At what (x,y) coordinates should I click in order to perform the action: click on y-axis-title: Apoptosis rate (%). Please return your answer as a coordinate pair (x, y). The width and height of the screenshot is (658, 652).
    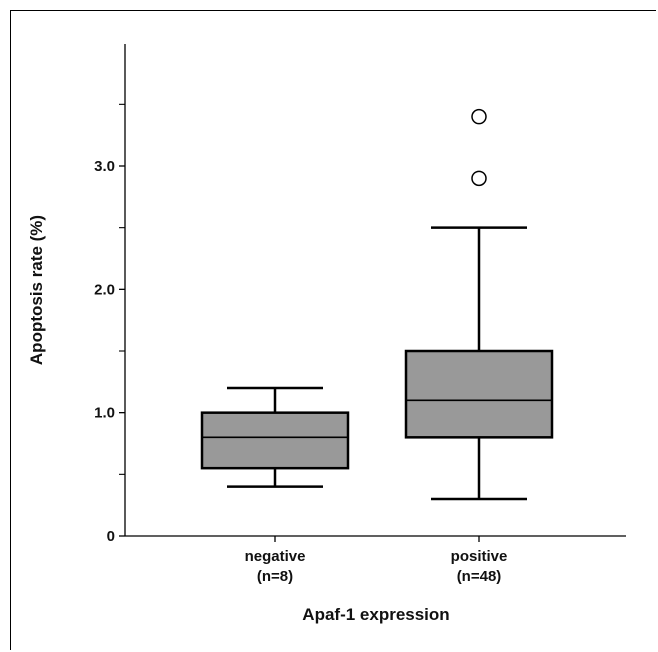
    Looking at the image, I should click on (36, 290).